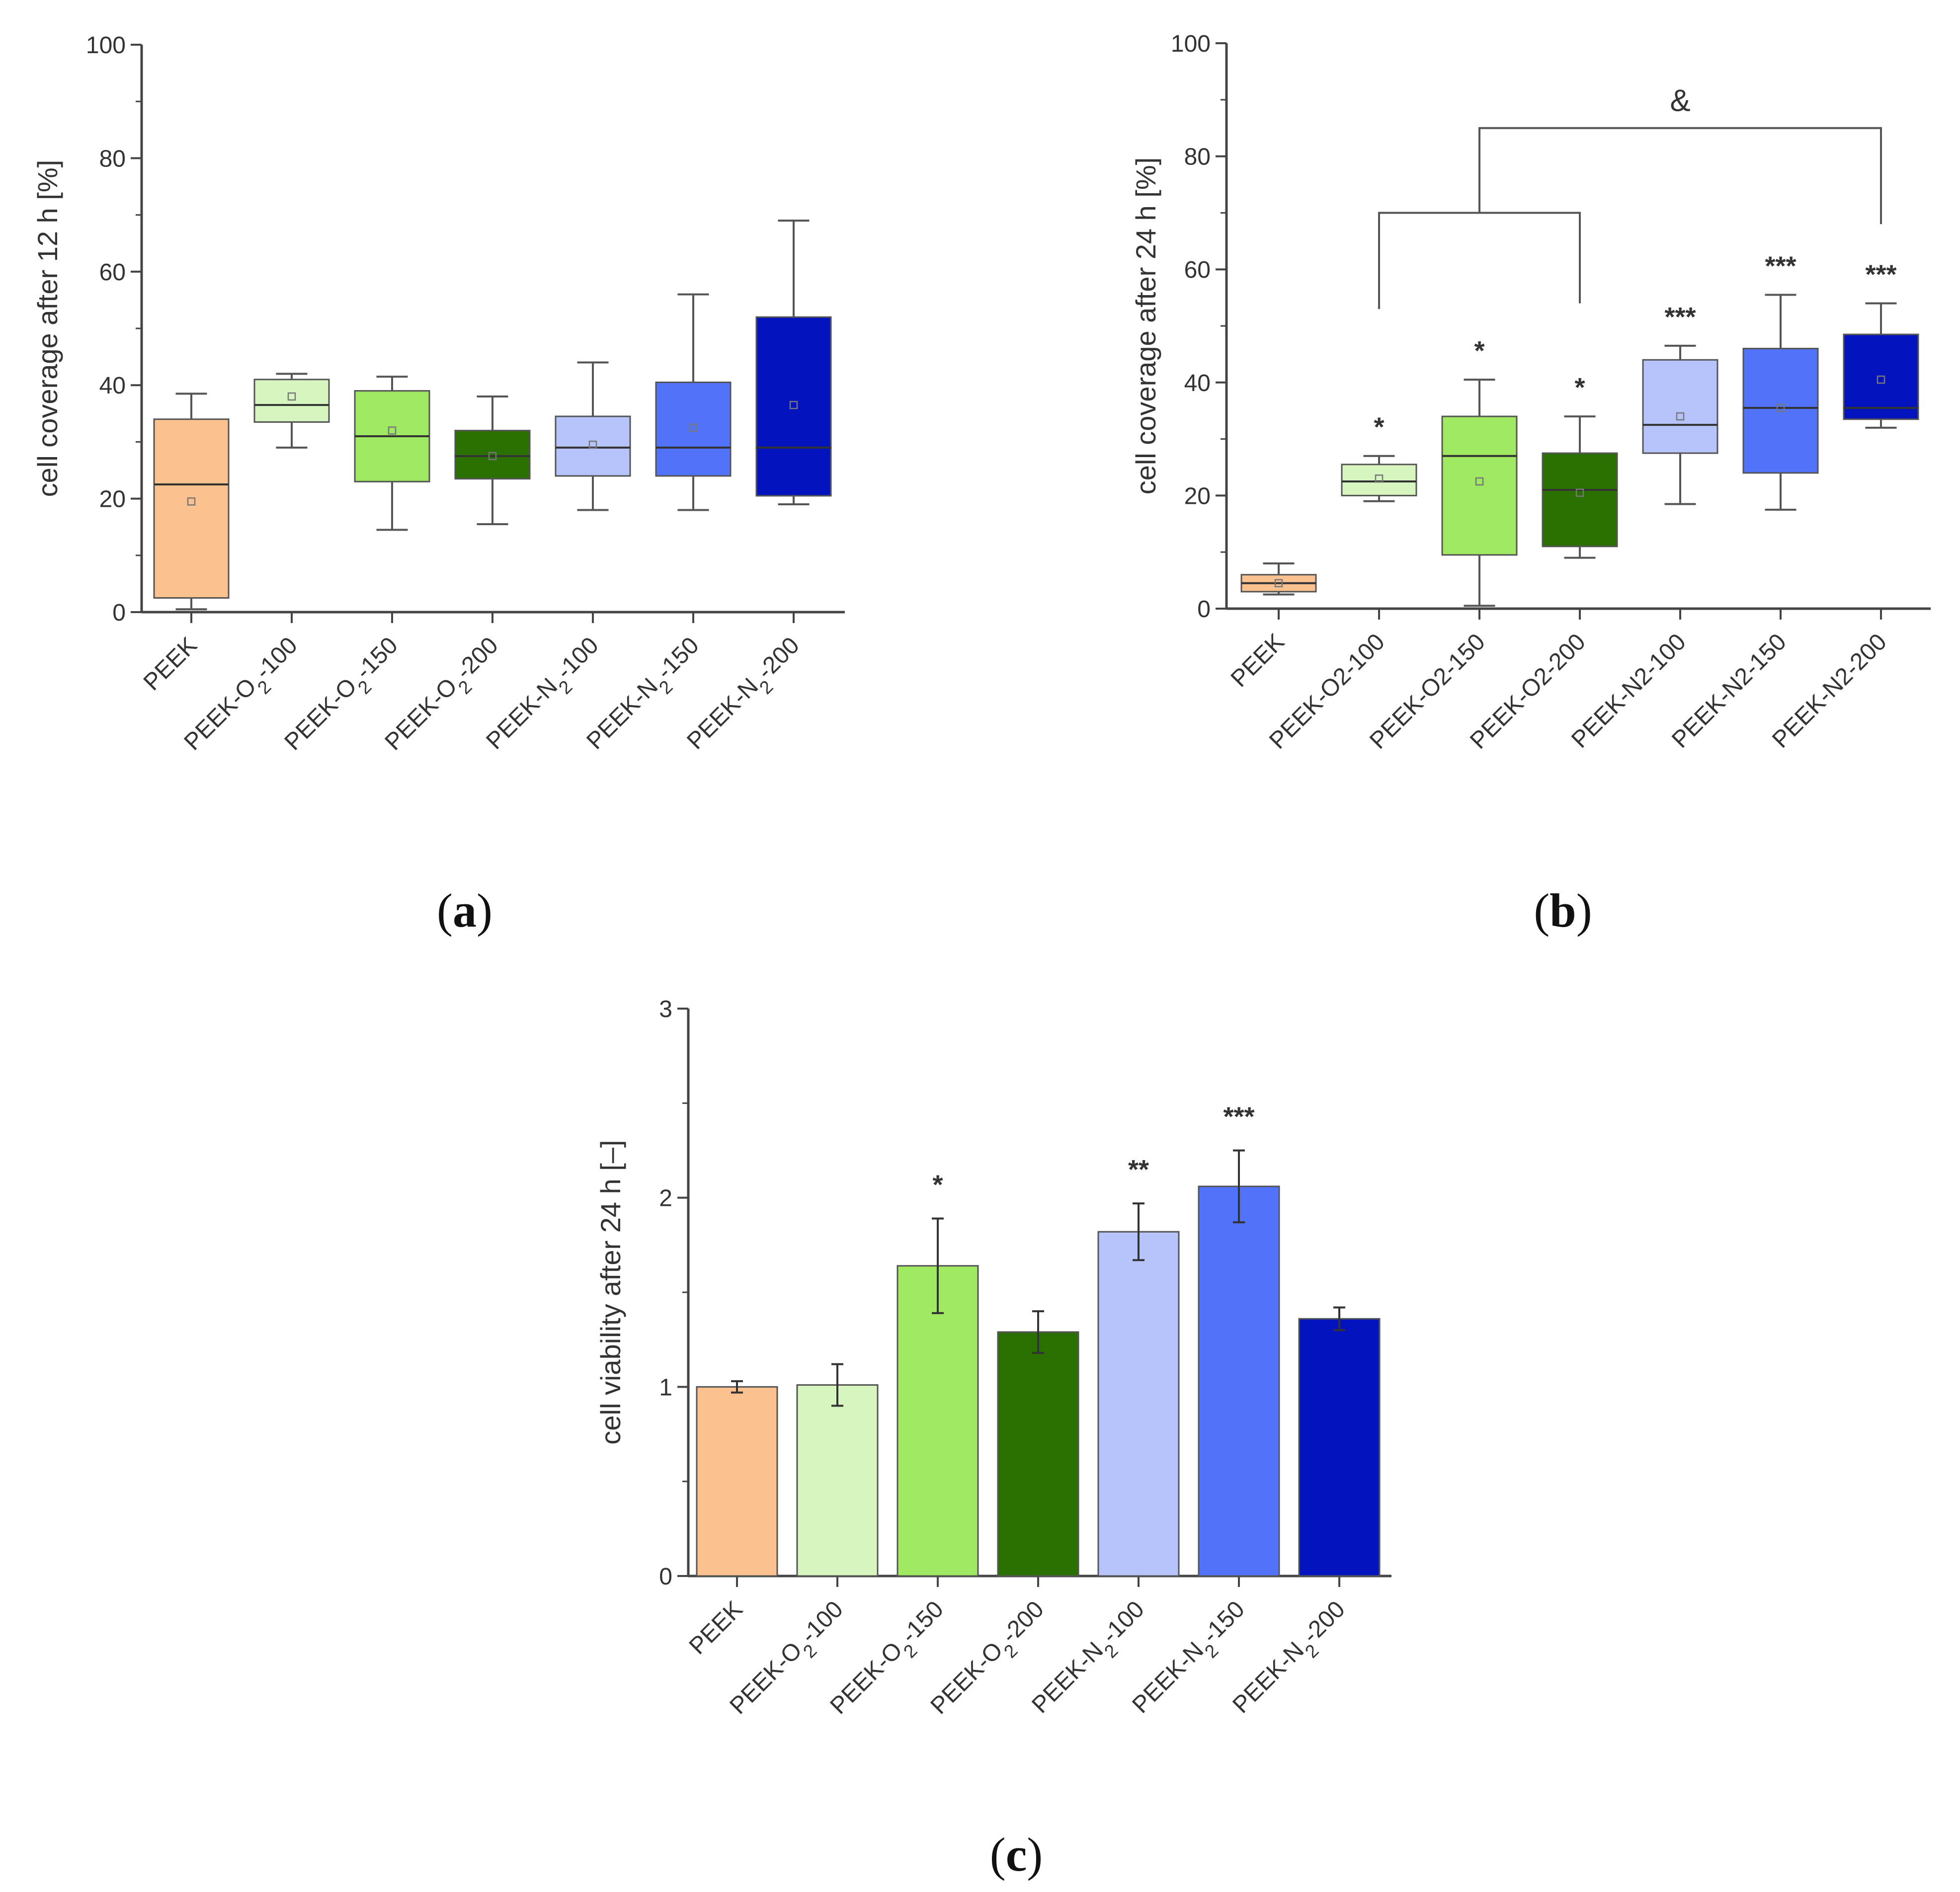  Describe the element at coordinates (1016, 1855) in the screenshot. I see `panel-label-c: (c)` at that location.